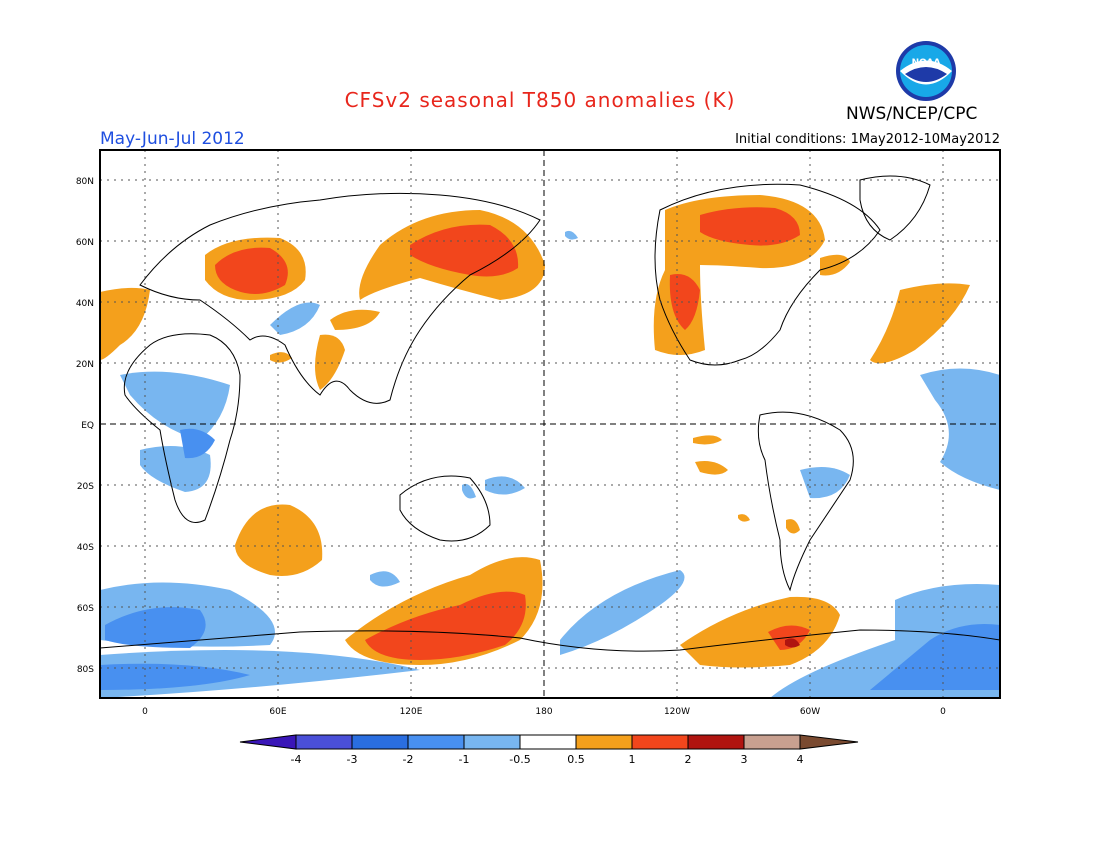 The height and width of the screenshot is (850, 1100). Describe the element at coordinates (296, 759) in the screenshot. I see `colorbar-label: -4` at that location.